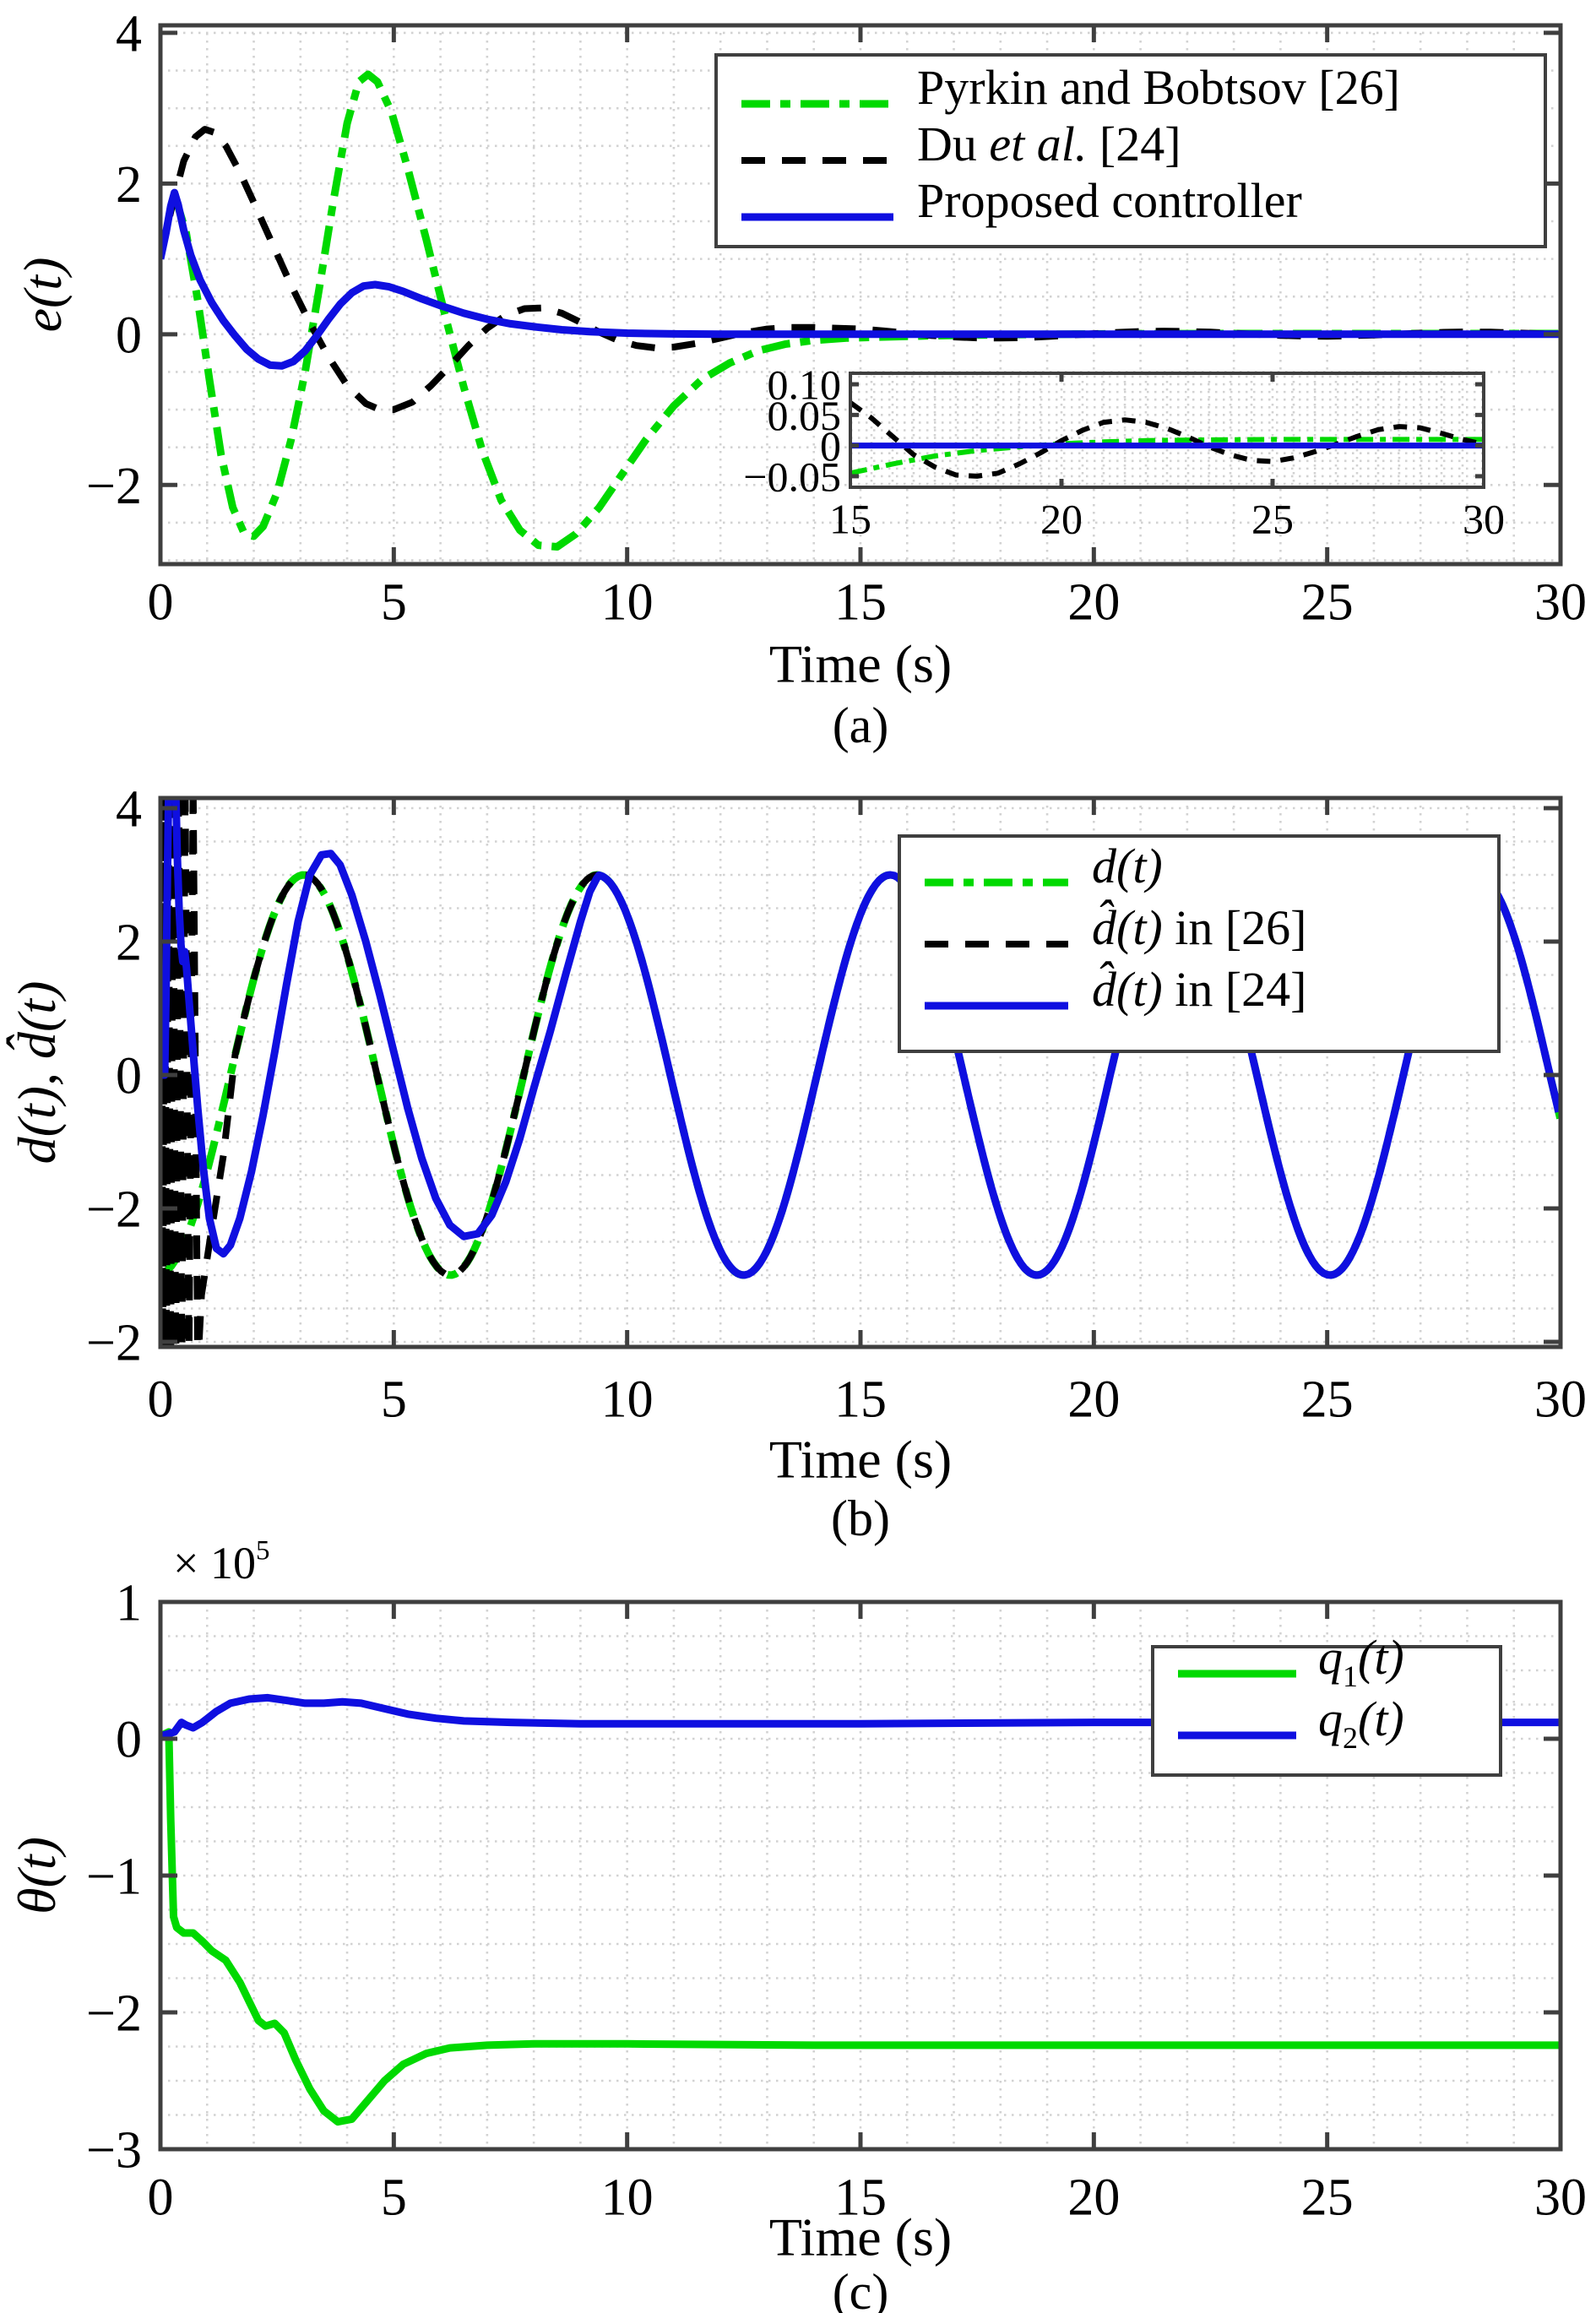 The width and height of the screenshot is (1596, 2313). Describe the element at coordinates (161, 603) in the screenshot. I see `x-tick-label-a-0: 0` at that location.